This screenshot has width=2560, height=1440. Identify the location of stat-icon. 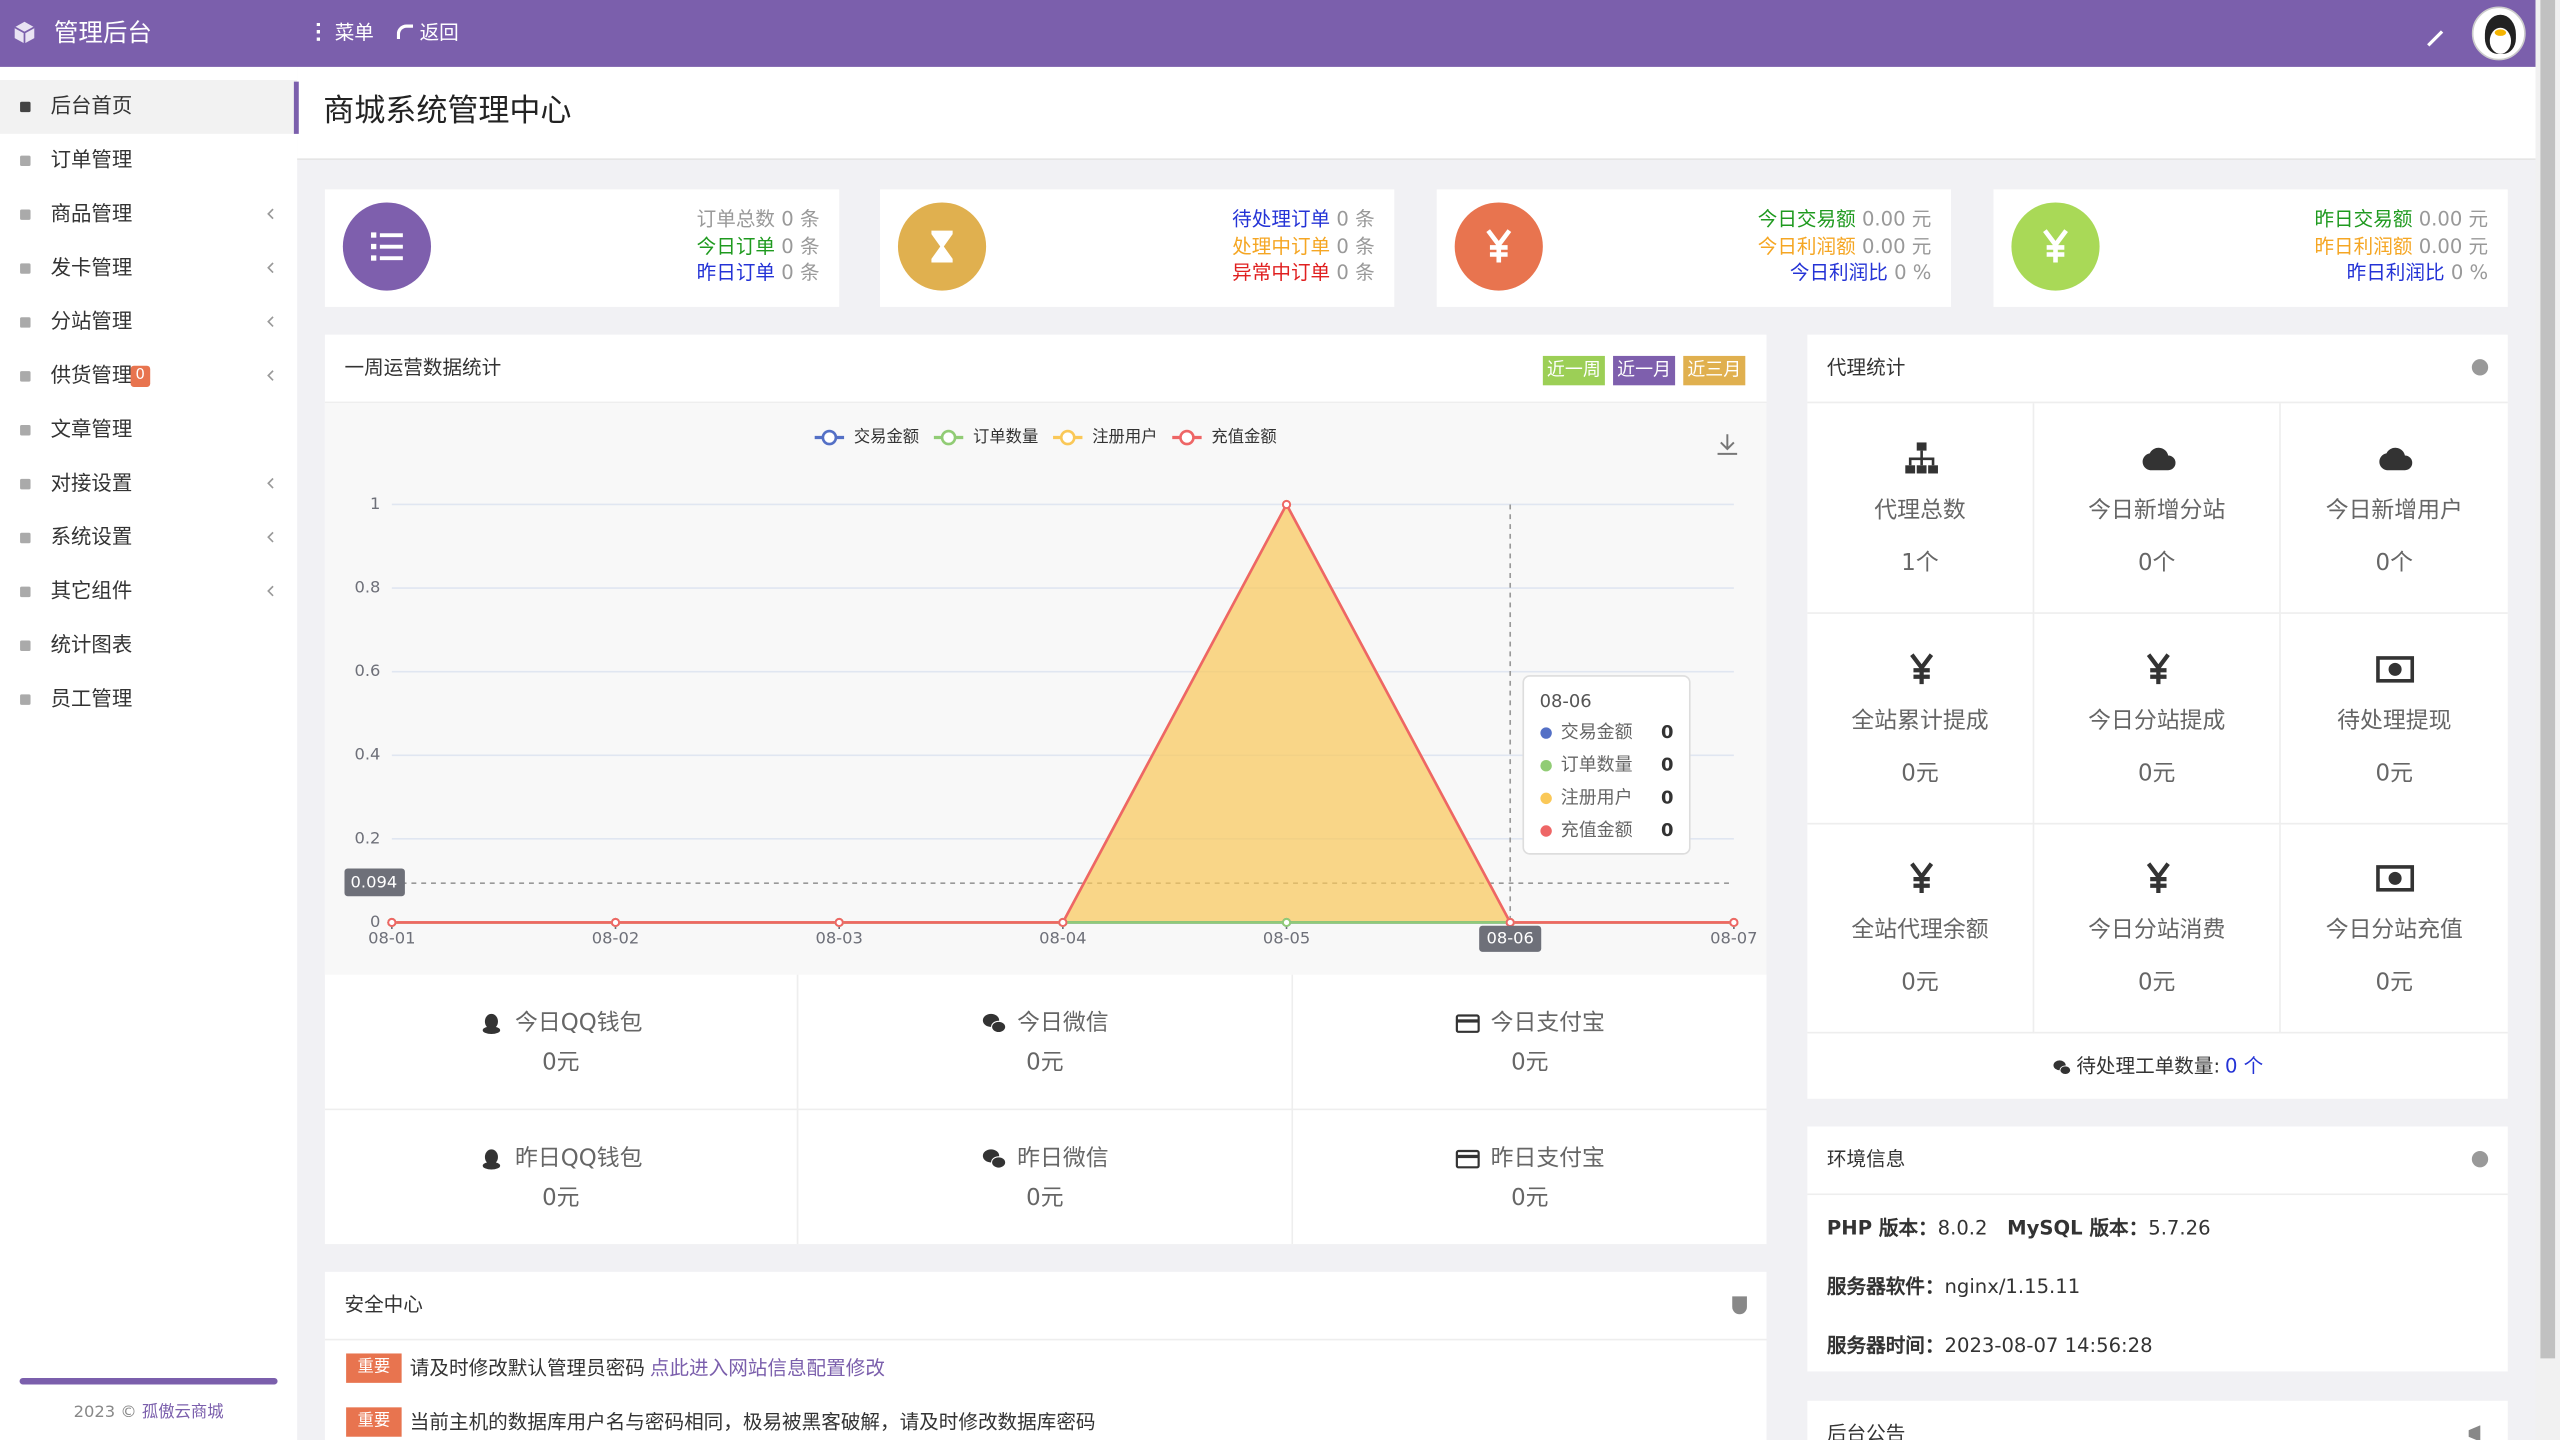
(387, 246).